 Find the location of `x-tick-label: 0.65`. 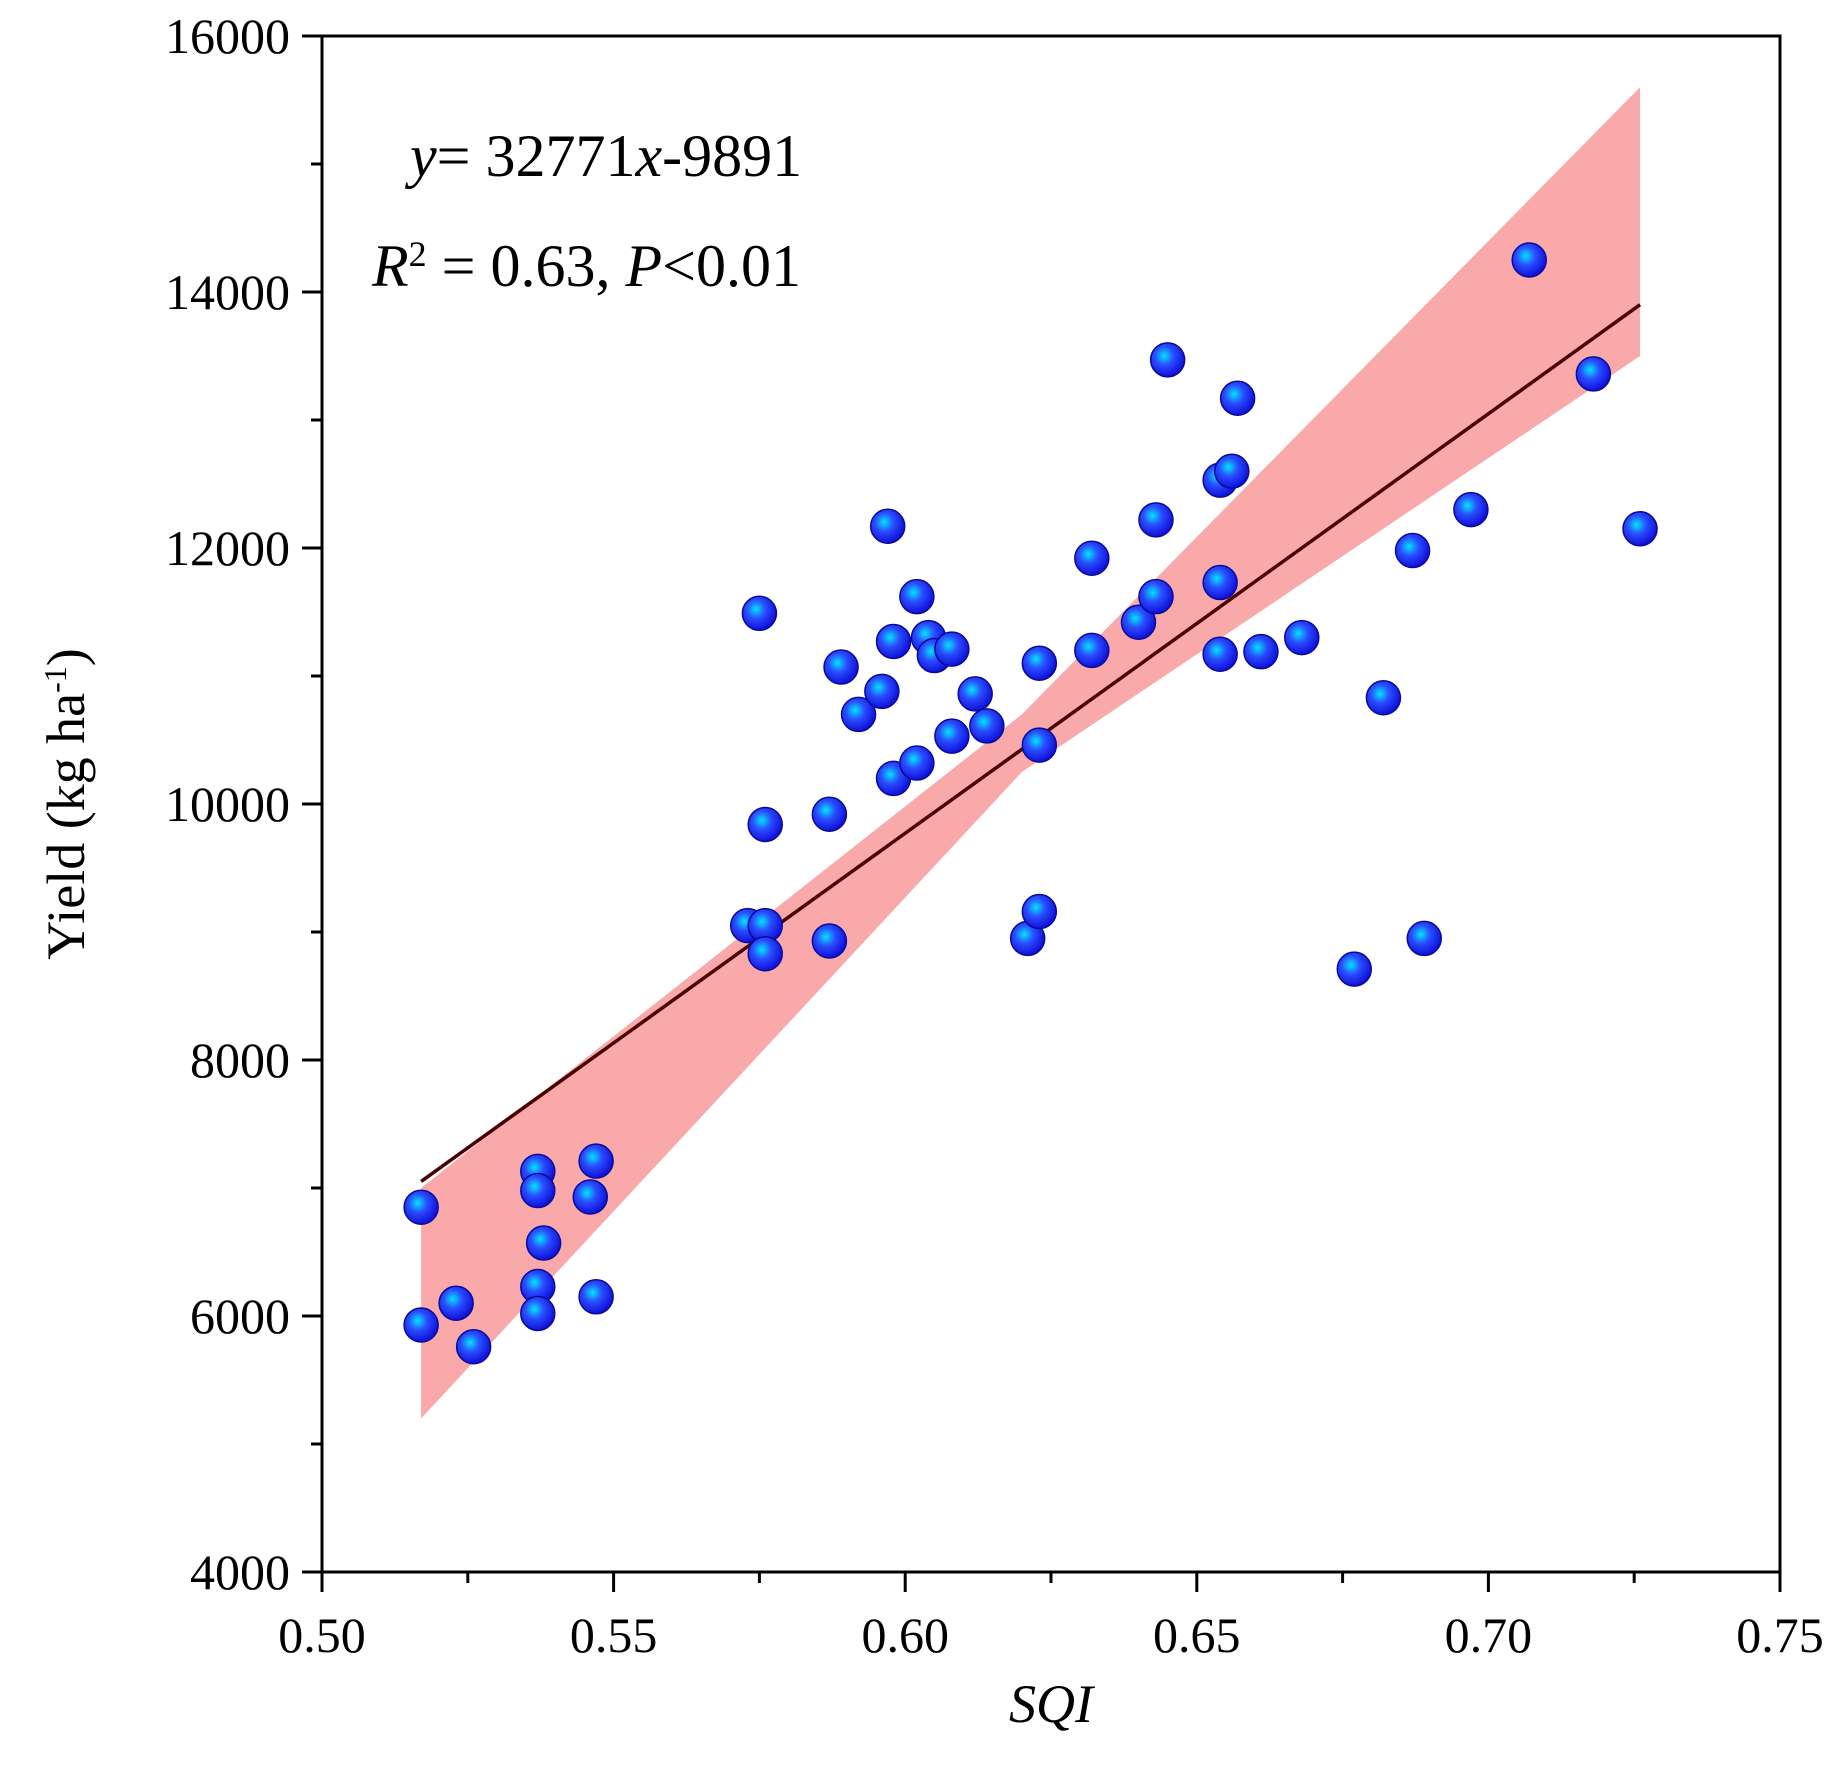

x-tick-label: 0.65 is located at coordinates (1197, 1635).